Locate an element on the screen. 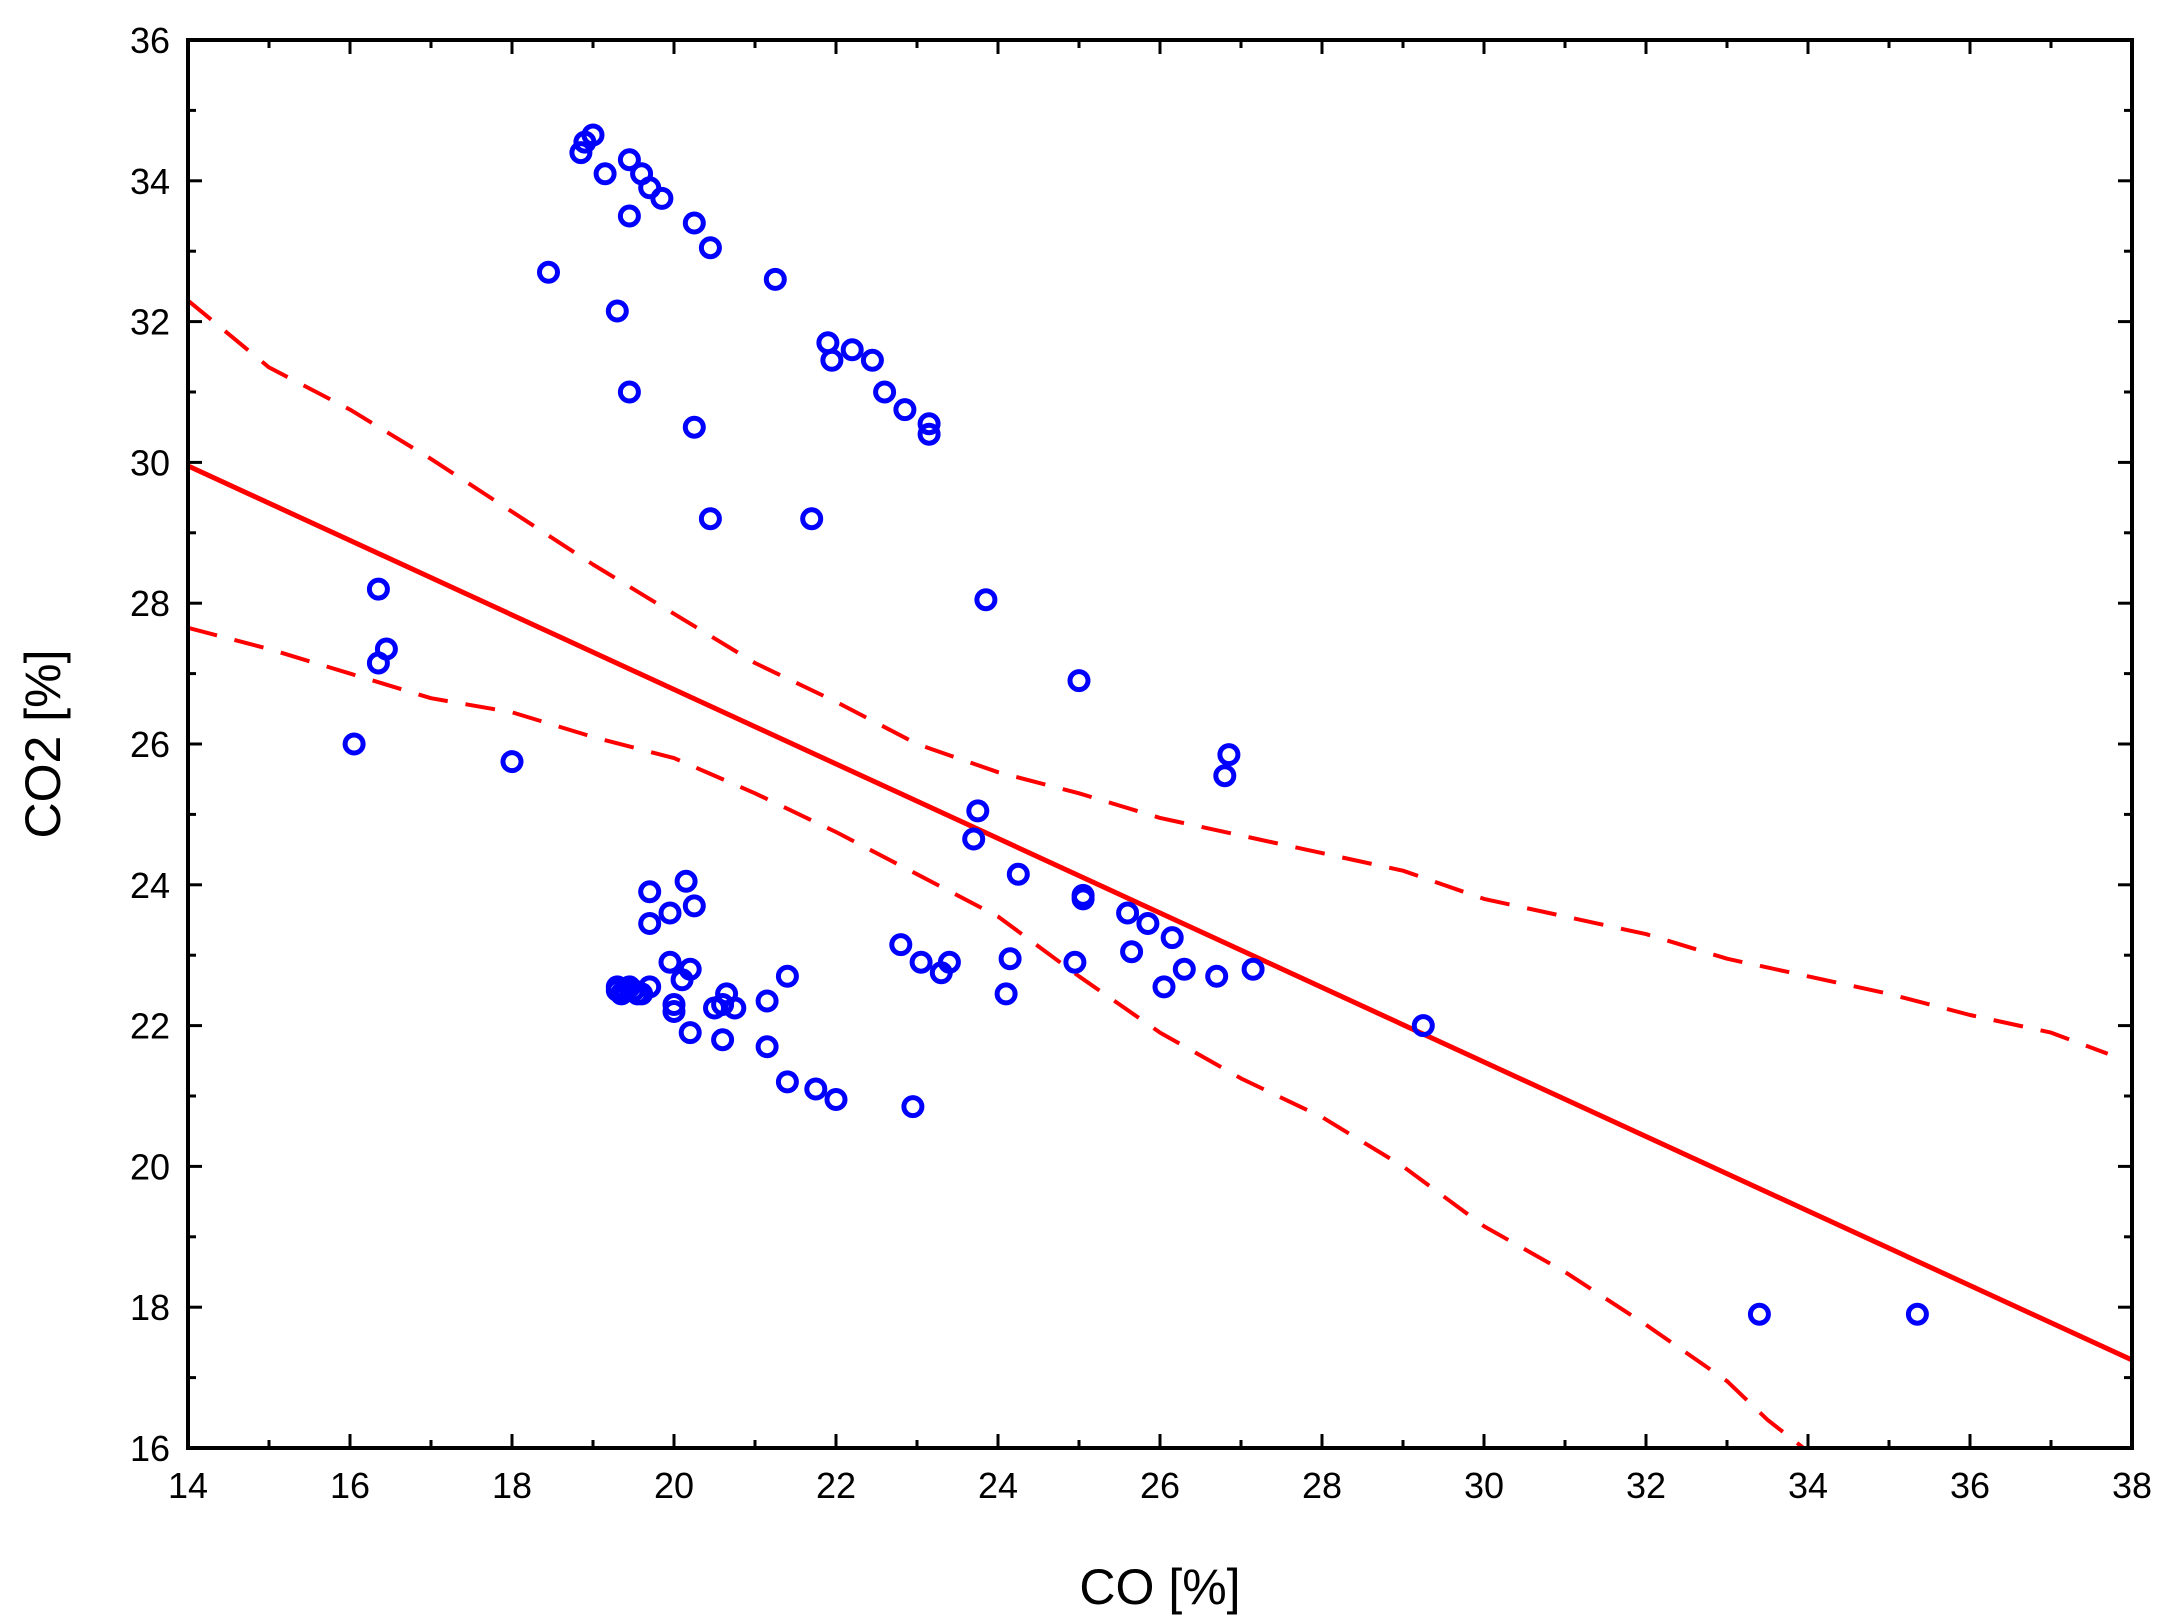 This screenshot has height=1620, width=2168. x-tick-label: 18 is located at coordinates (512, 1485).